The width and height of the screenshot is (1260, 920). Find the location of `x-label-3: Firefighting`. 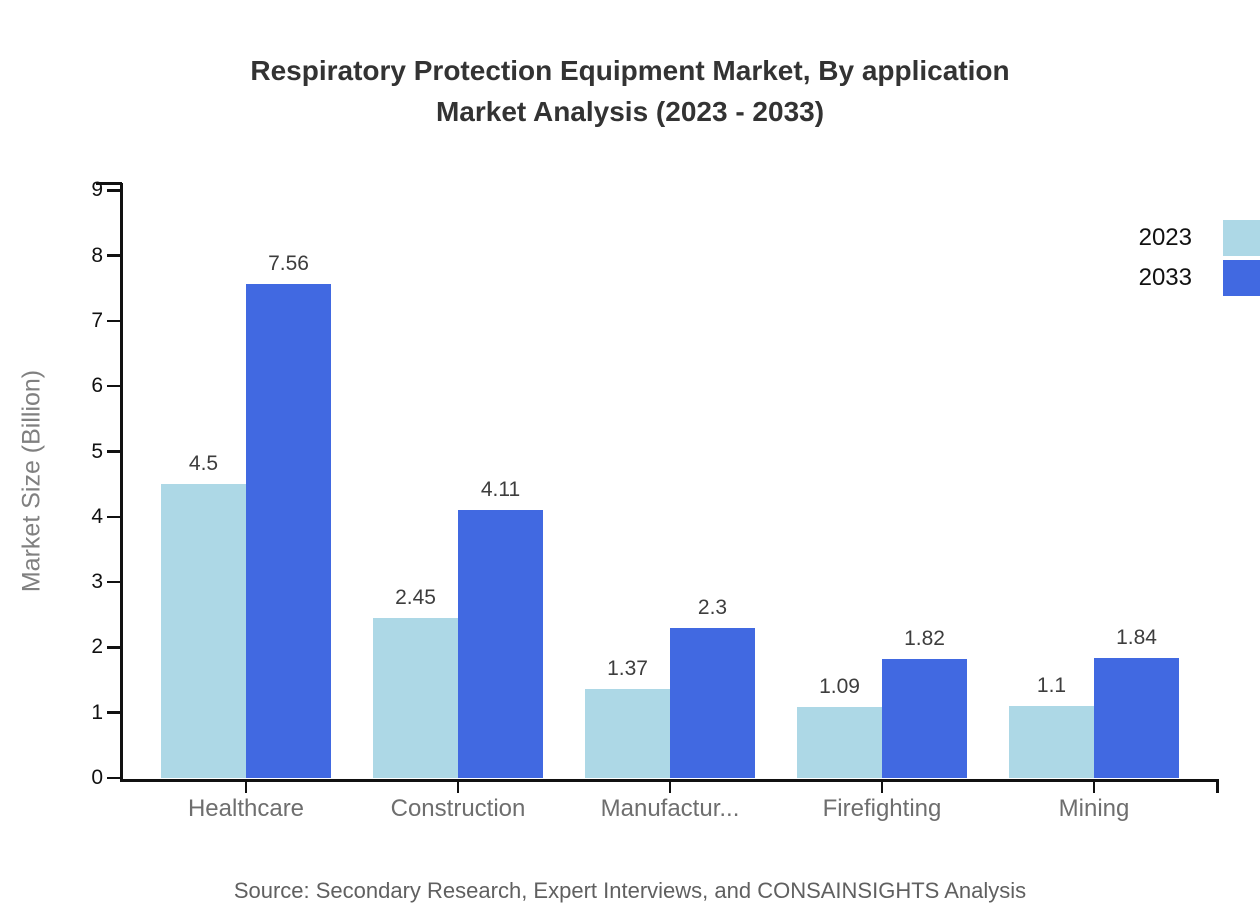

x-label-3: Firefighting is located at coordinates (882, 808).